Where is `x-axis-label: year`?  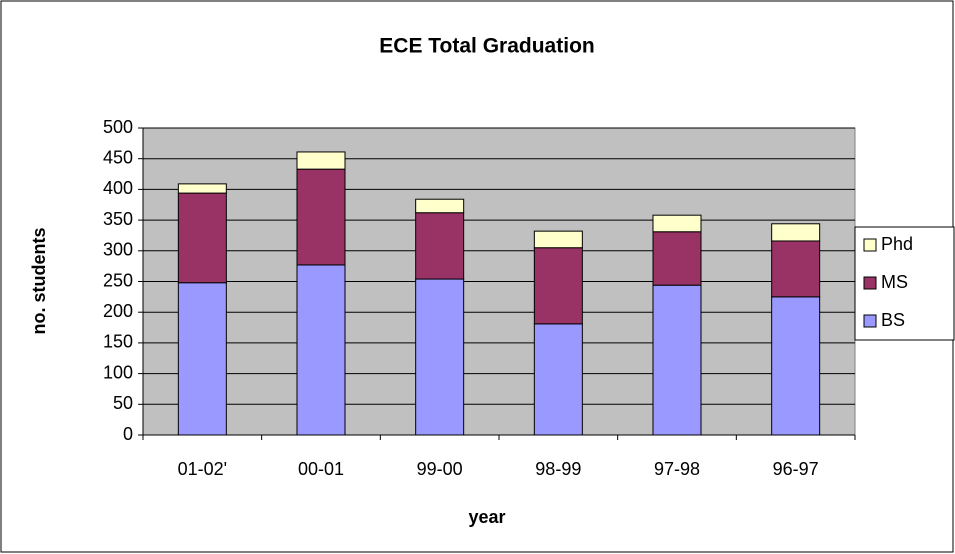
x-axis-label: year is located at coordinates (486, 517).